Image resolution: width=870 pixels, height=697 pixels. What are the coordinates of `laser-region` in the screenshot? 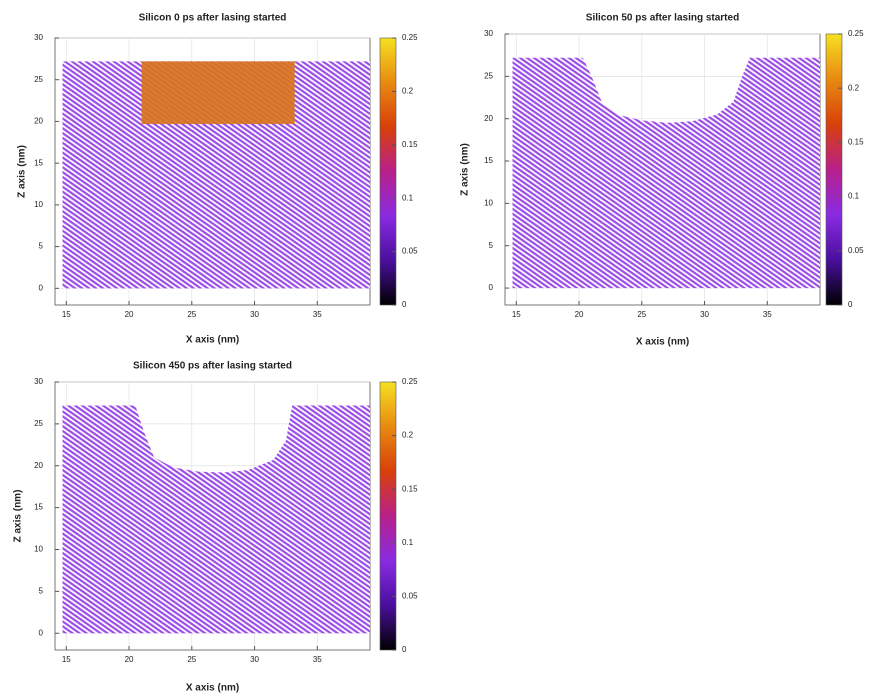 It's located at (218, 92).